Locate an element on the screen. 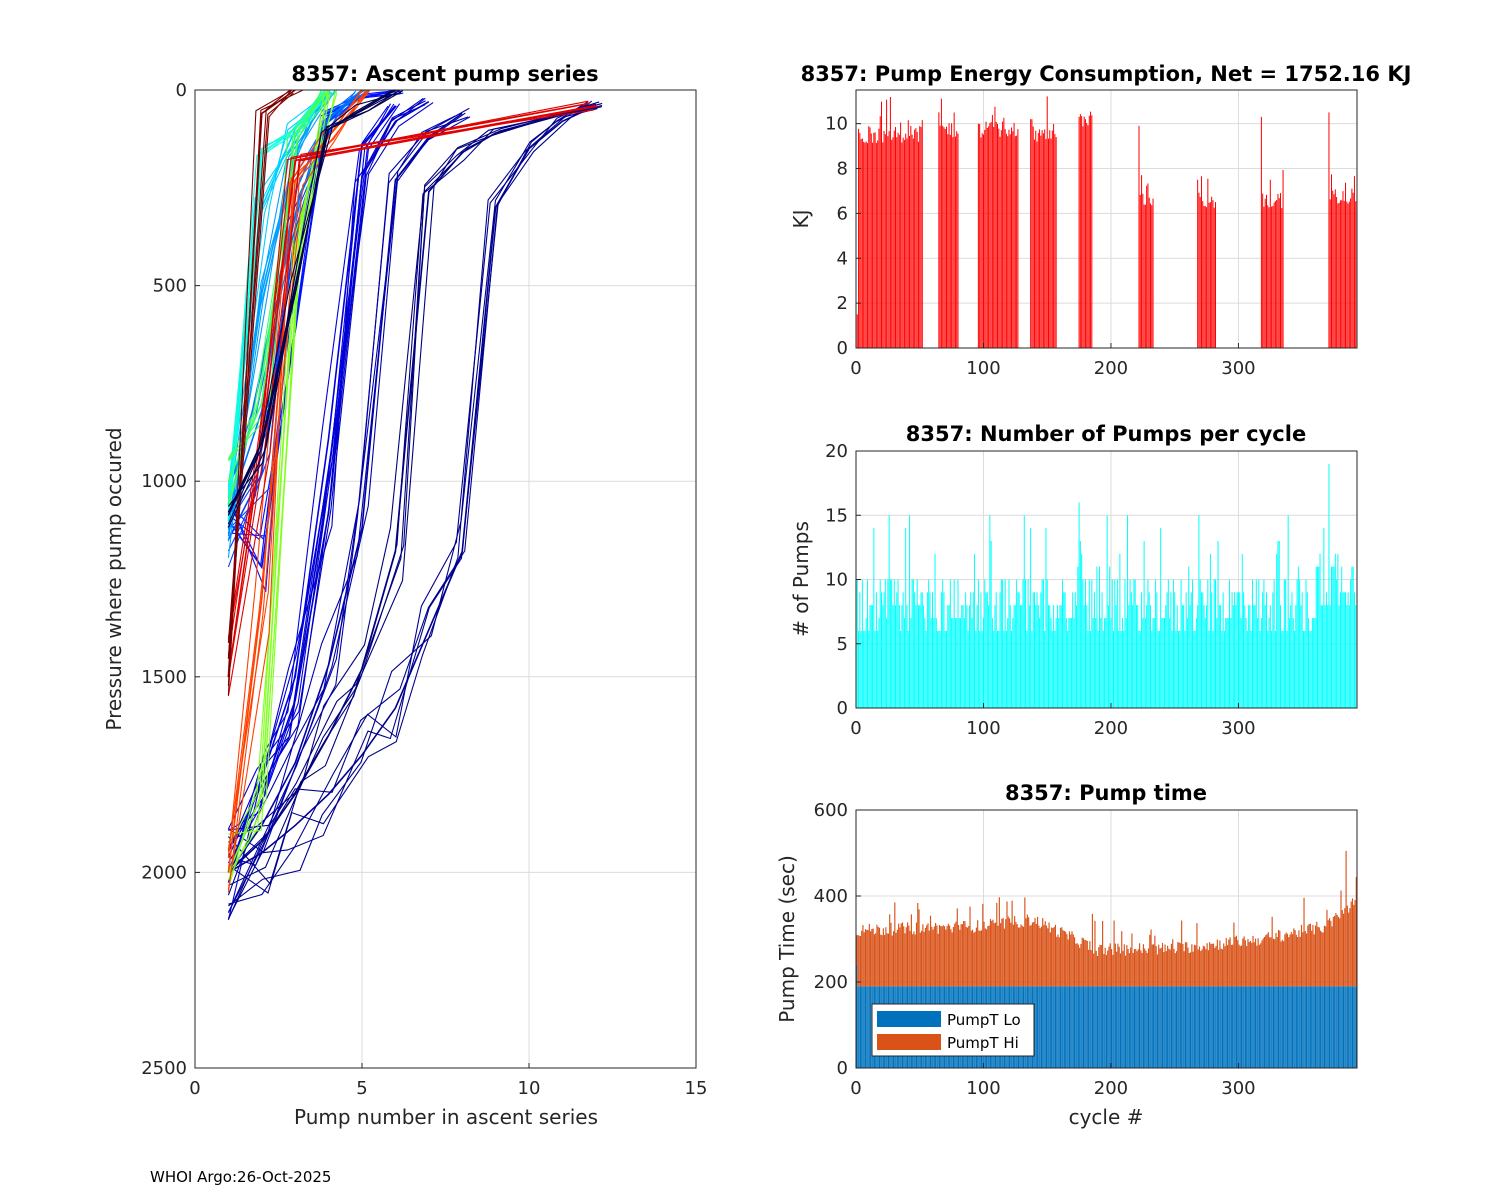 This screenshot has width=1500, height=1200. energy-series is located at coordinates (1107, 222).